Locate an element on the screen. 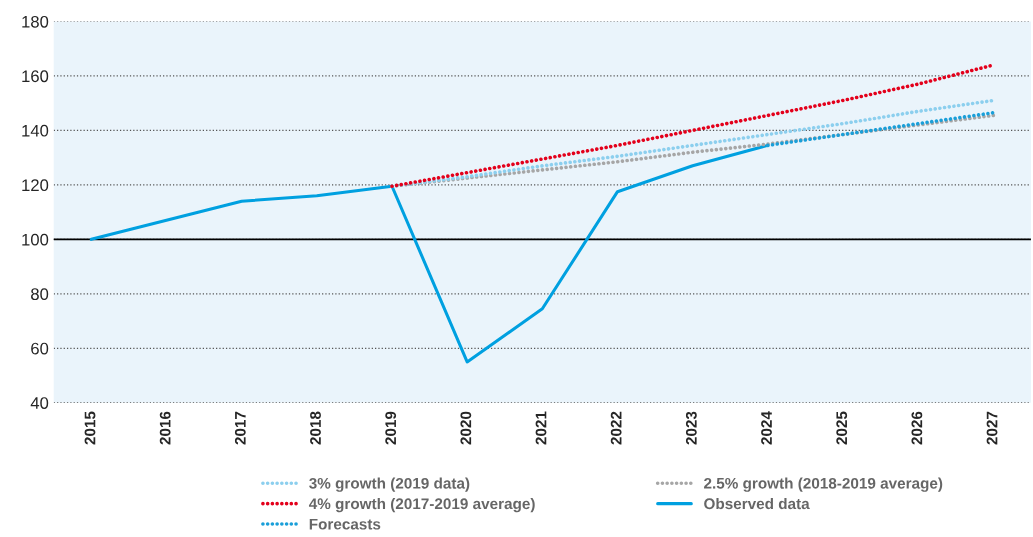 The width and height of the screenshot is (1033, 537). x-tick-label: 2018 is located at coordinates (315, 428).